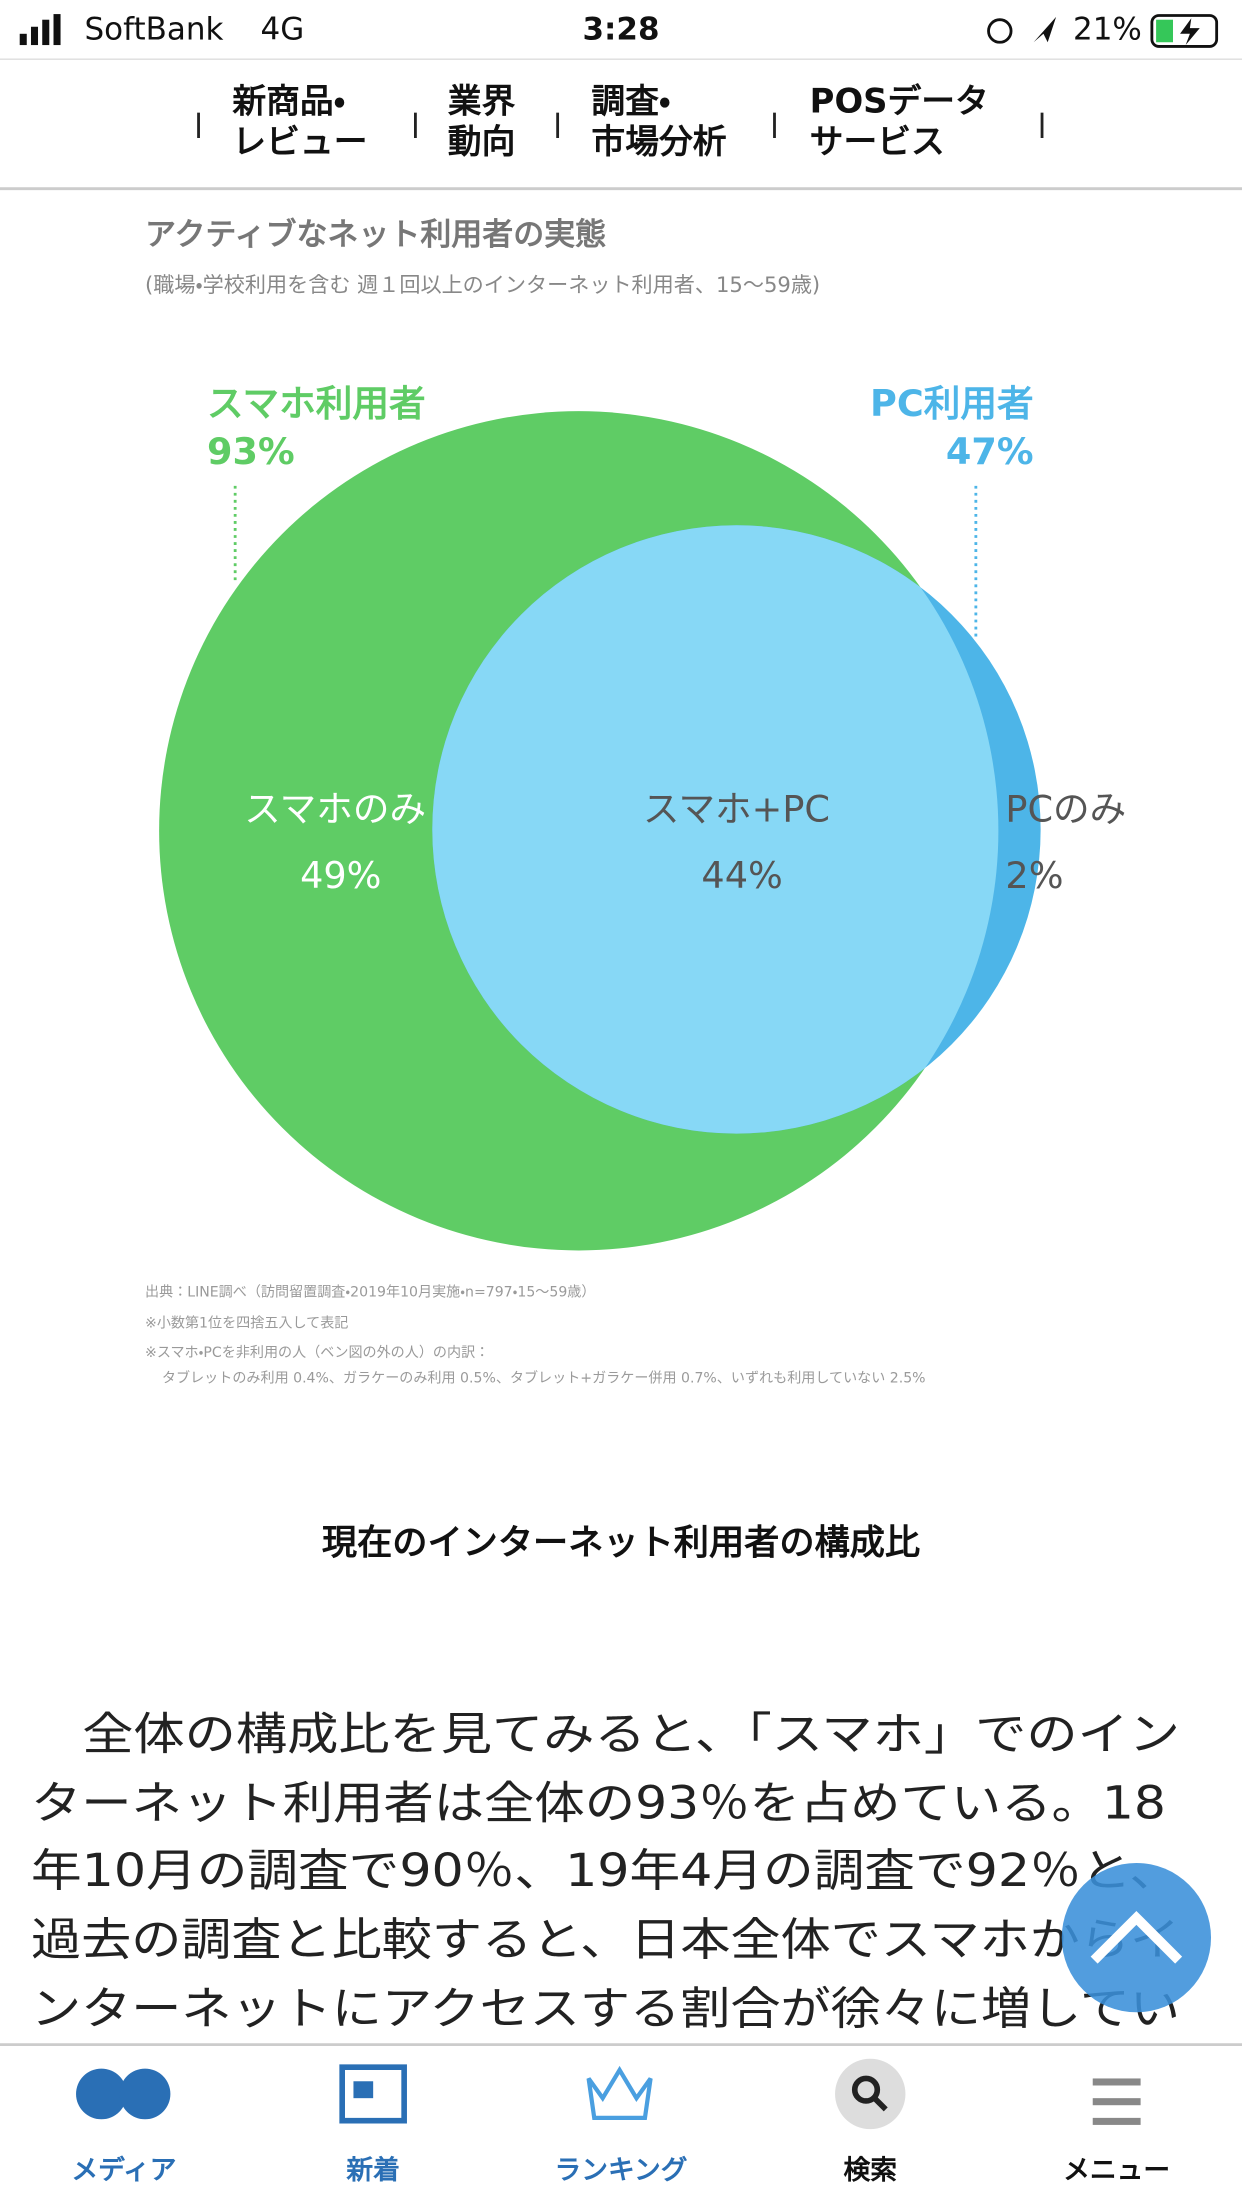 The height and width of the screenshot is (2208, 1242). I want to click on region-label: スマホ+PC, so click(736, 809).